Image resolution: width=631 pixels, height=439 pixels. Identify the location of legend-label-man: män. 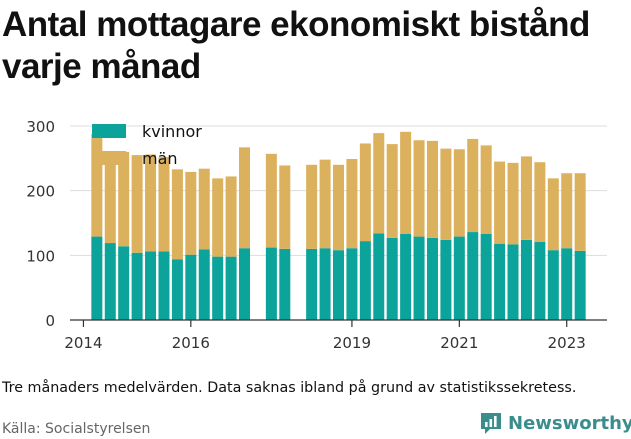
(160, 158).